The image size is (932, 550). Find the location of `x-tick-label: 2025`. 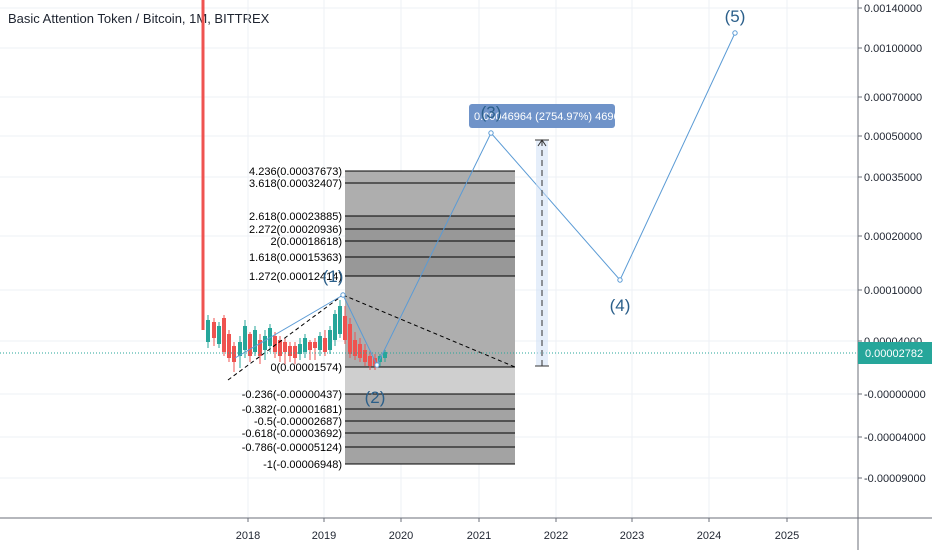

x-tick-label: 2025 is located at coordinates (787, 536).